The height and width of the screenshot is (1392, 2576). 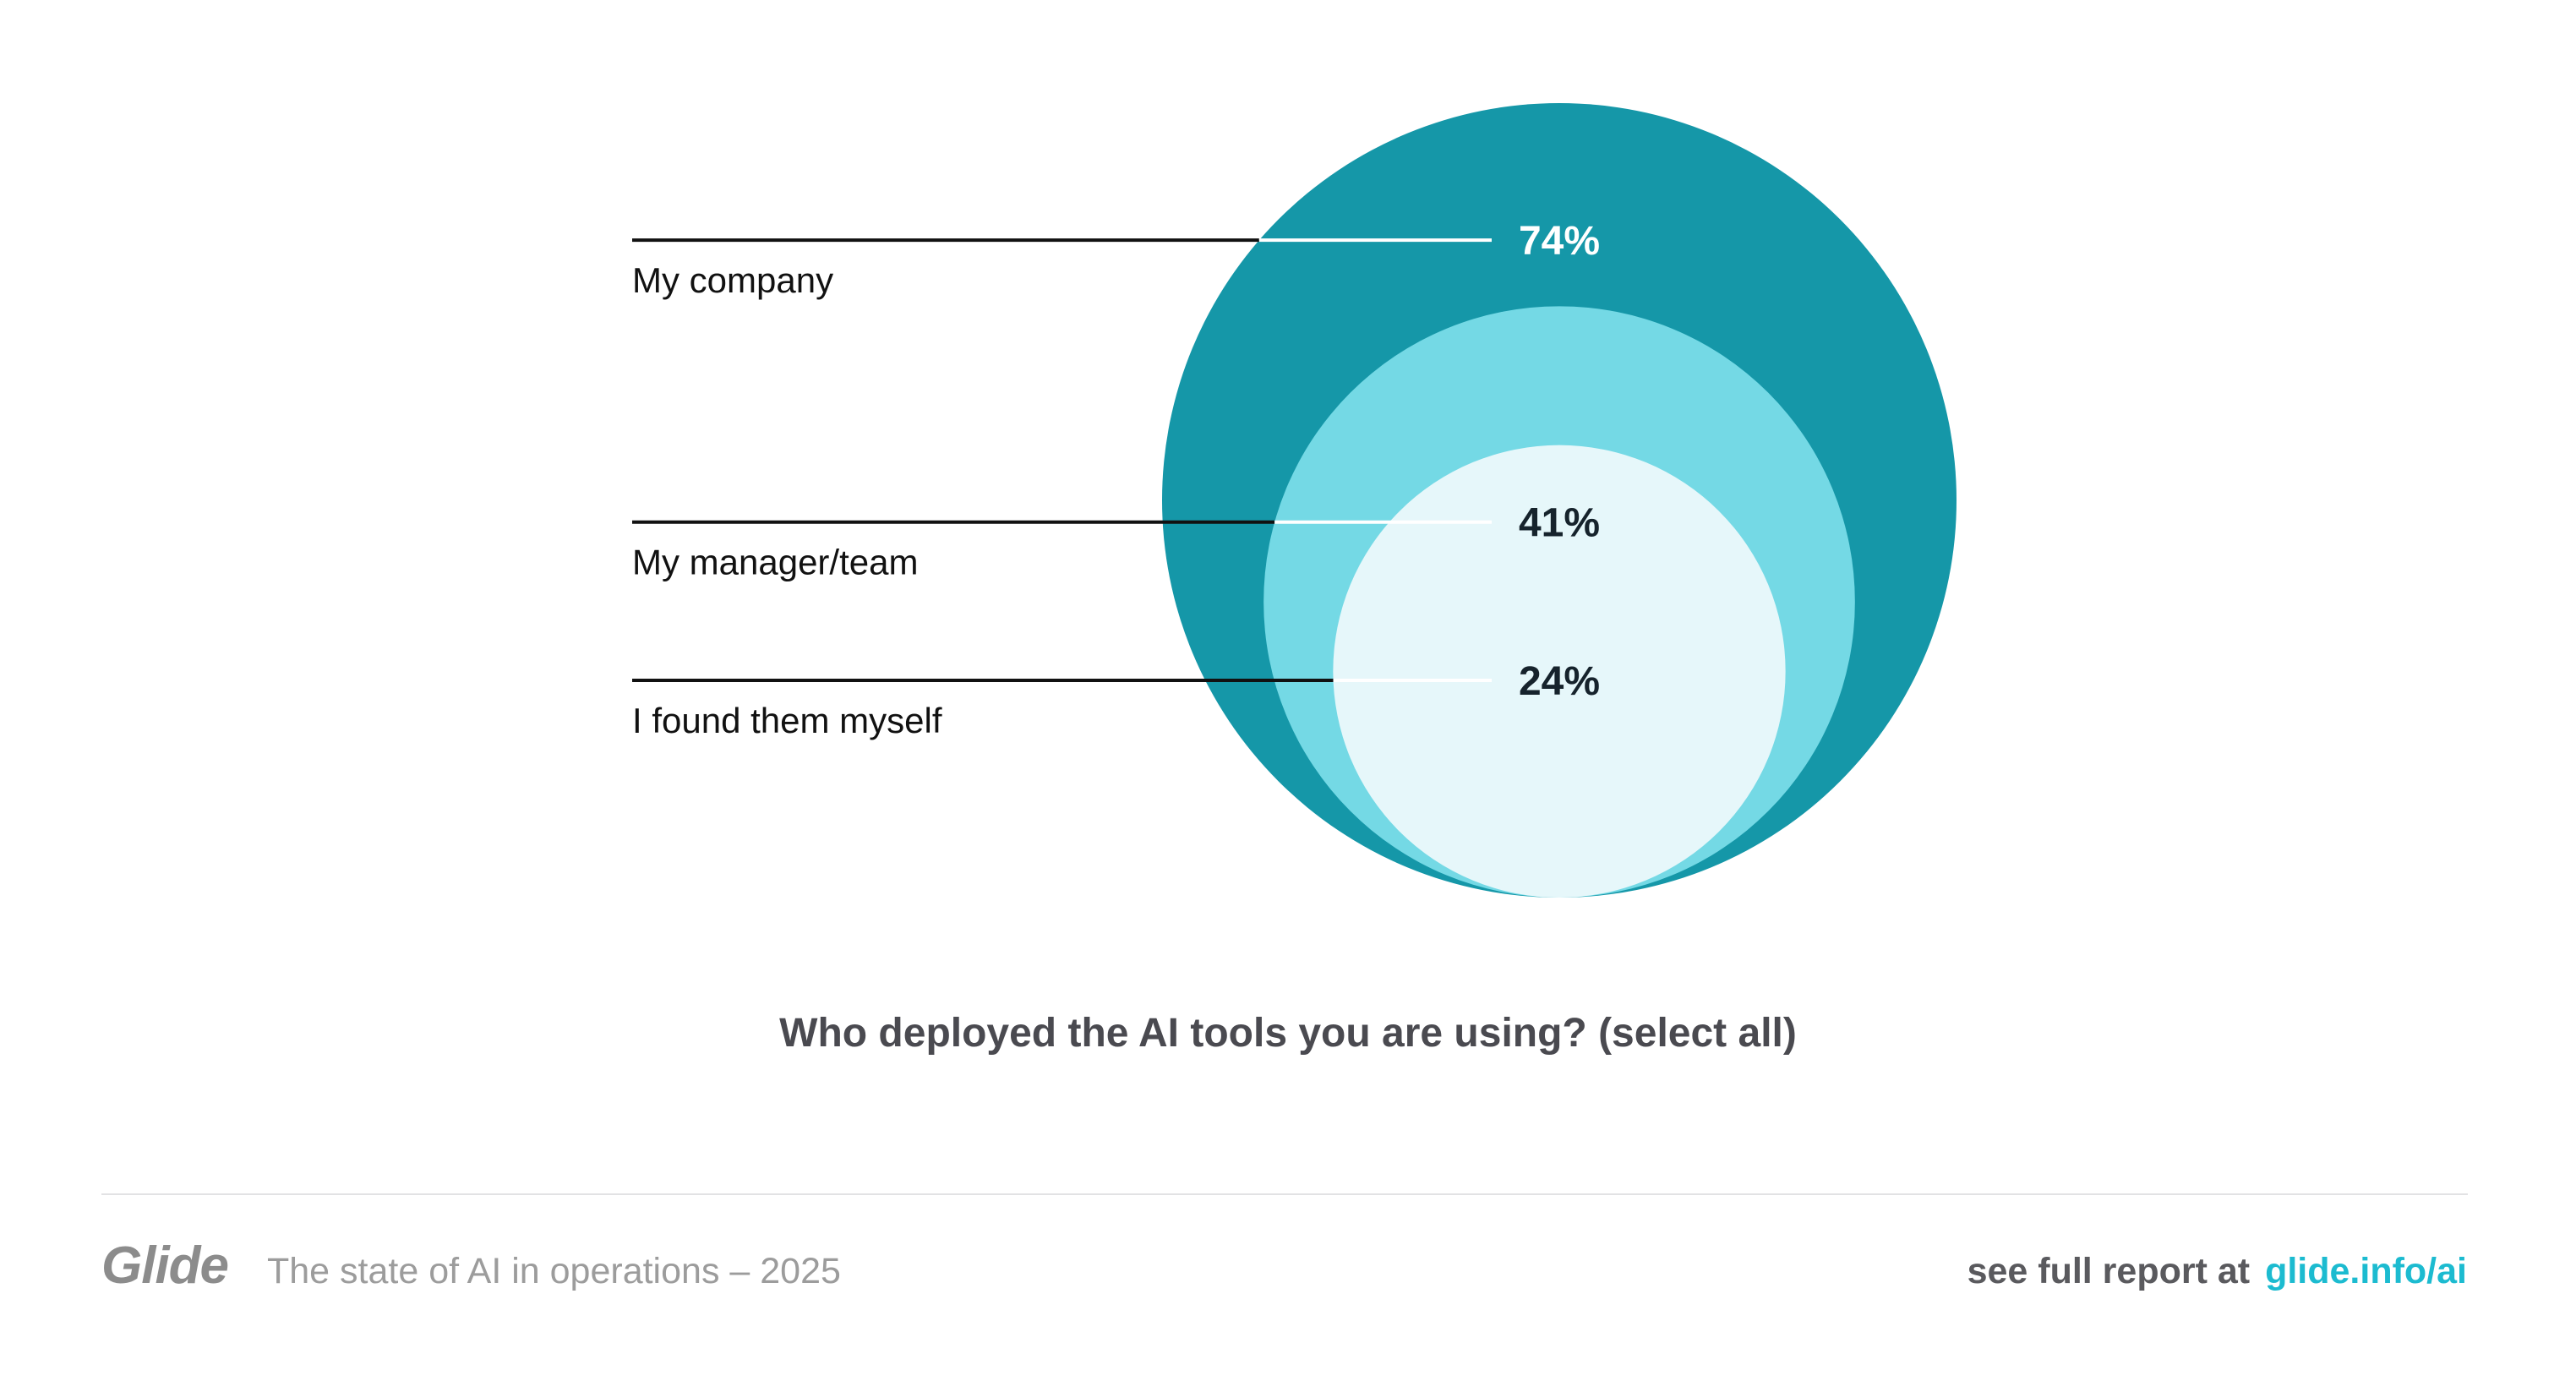 What do you see at coordinates (1559, 523) in the screenshot?
I see `value-label-2: 41%` at bounding box center [1559, 523].